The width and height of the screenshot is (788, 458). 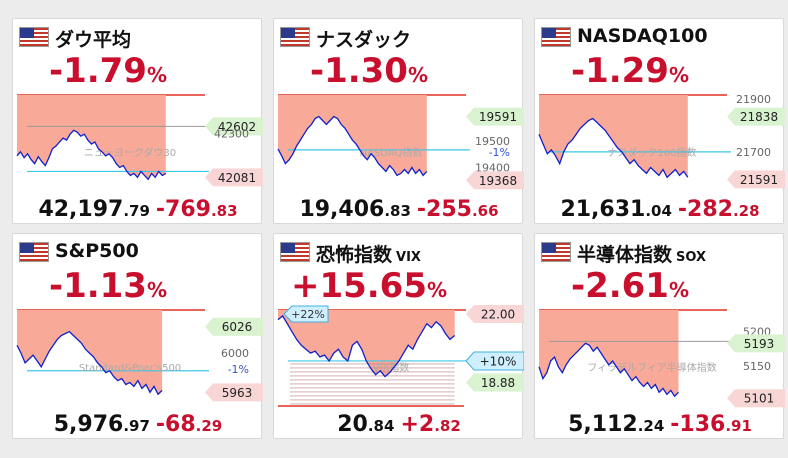 I want to click on current-value: 5,976, so click(x=88, y=424).